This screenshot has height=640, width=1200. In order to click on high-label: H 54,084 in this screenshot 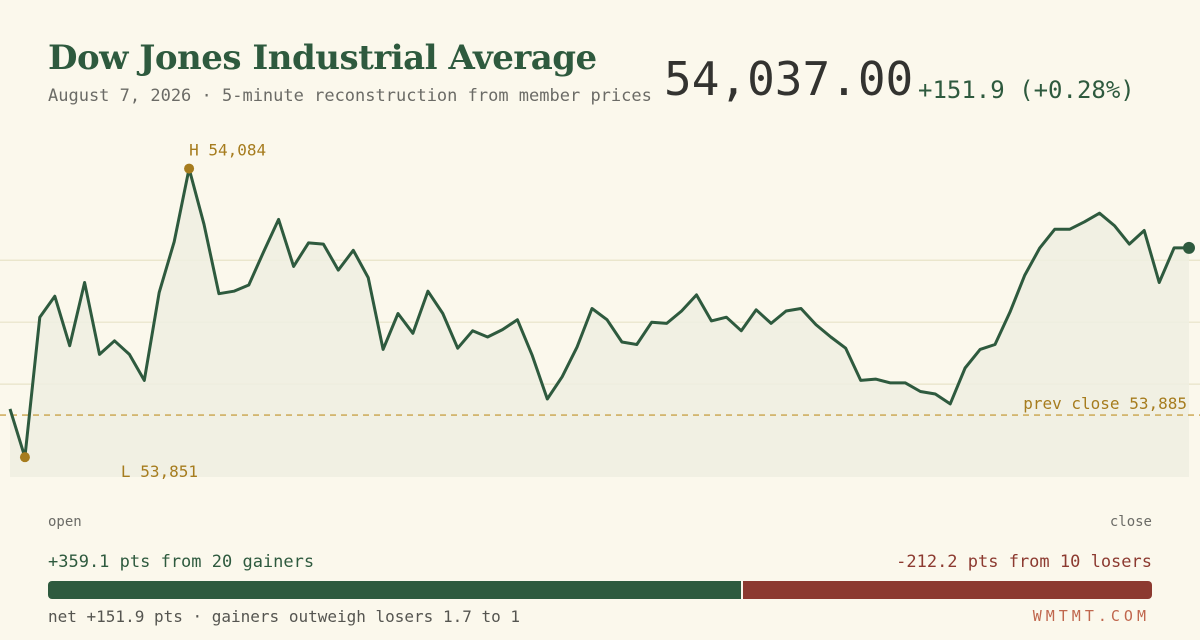, I will do `click(227, 150)`.